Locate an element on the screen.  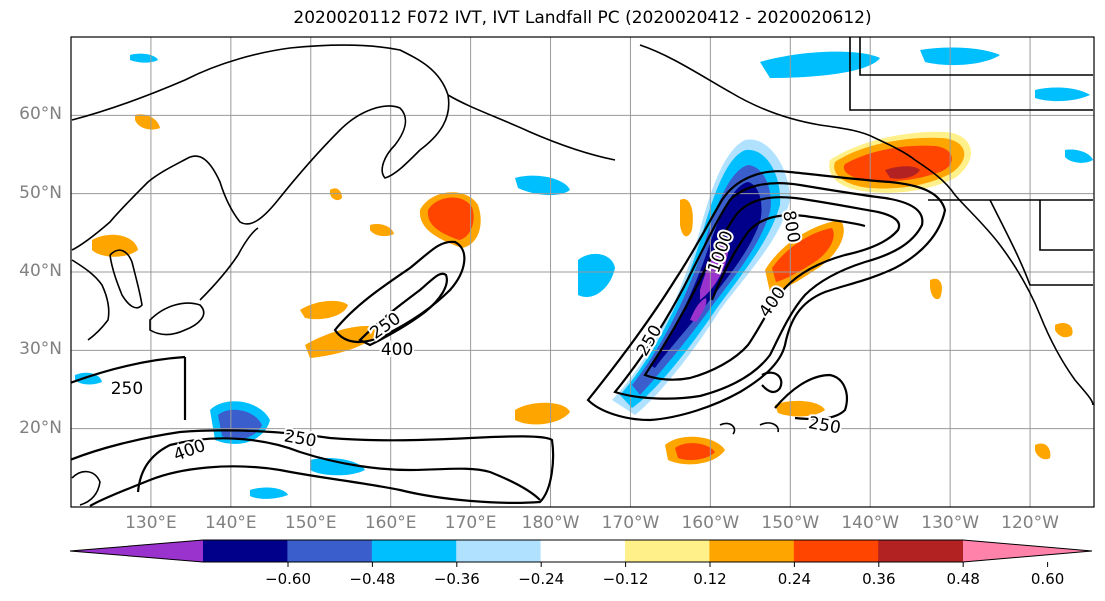
longitude-label: 140°W is located at coordinates (870, 523).